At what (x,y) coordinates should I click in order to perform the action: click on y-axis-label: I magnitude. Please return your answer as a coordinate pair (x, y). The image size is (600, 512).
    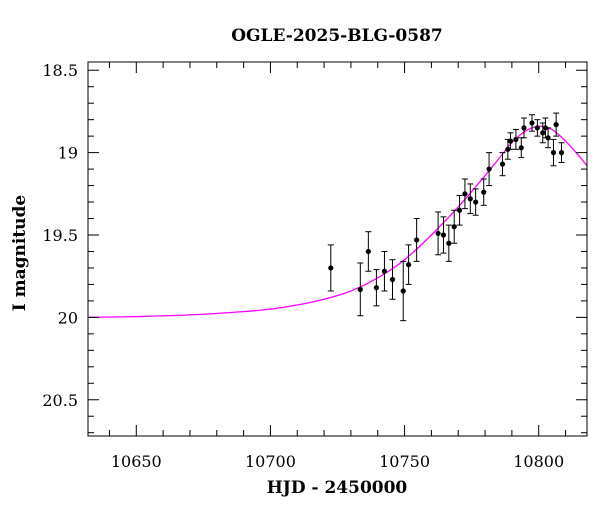
    Looking at the image, I should click on (20, 253).